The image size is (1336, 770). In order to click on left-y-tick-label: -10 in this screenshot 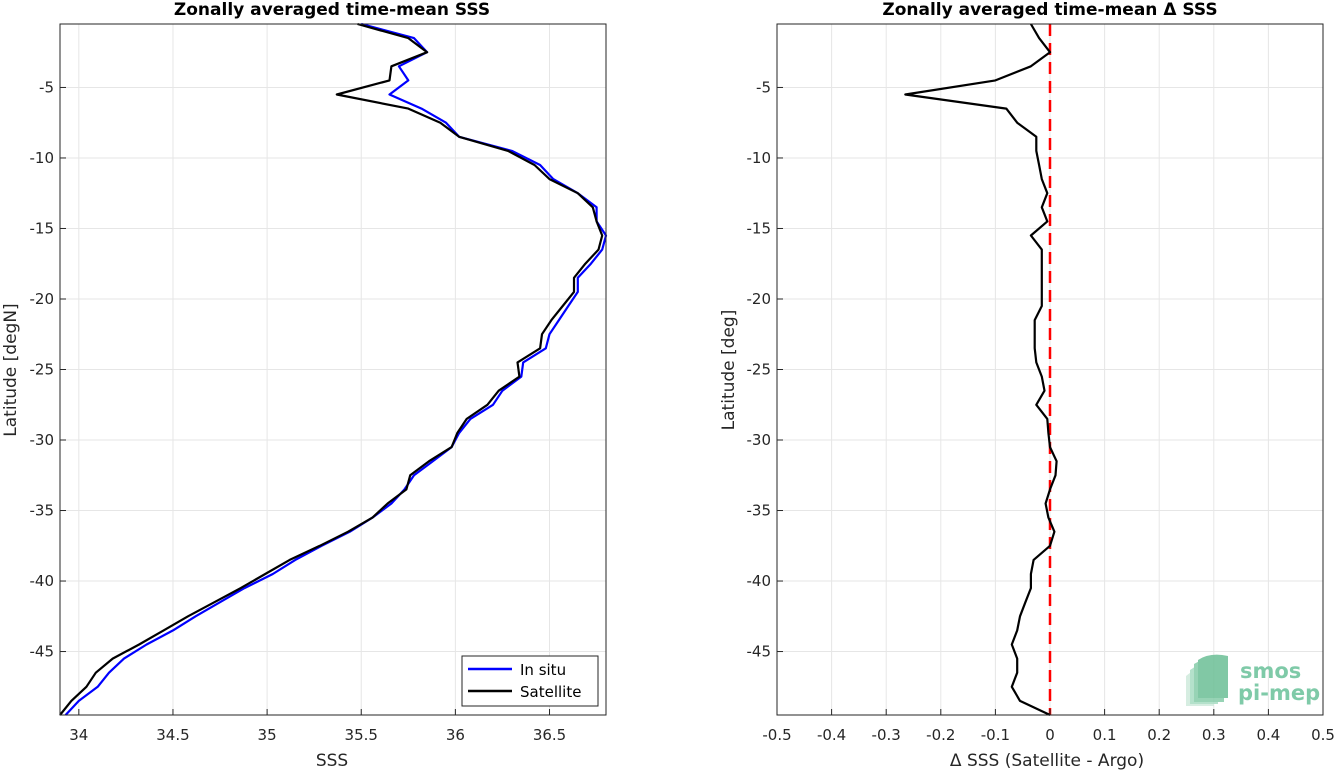, I will do `click(42, 158)`.